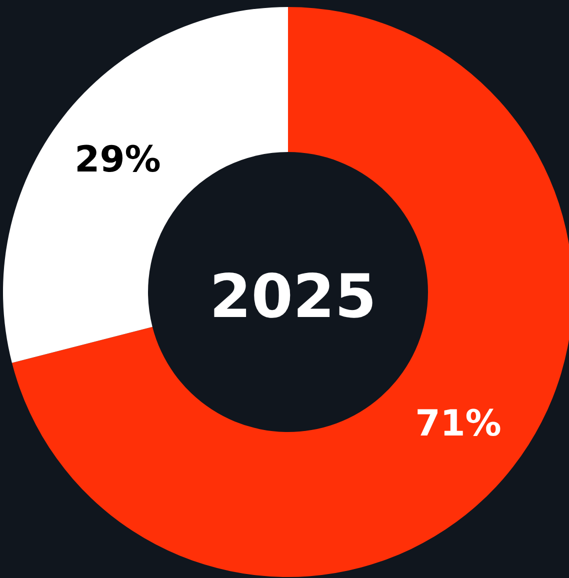 This screenshot has height=578, width=569. What do you see at coordinates (458, 424) in the screenshot?
I see `data-label: 71%` at bounding box center [458, 424].